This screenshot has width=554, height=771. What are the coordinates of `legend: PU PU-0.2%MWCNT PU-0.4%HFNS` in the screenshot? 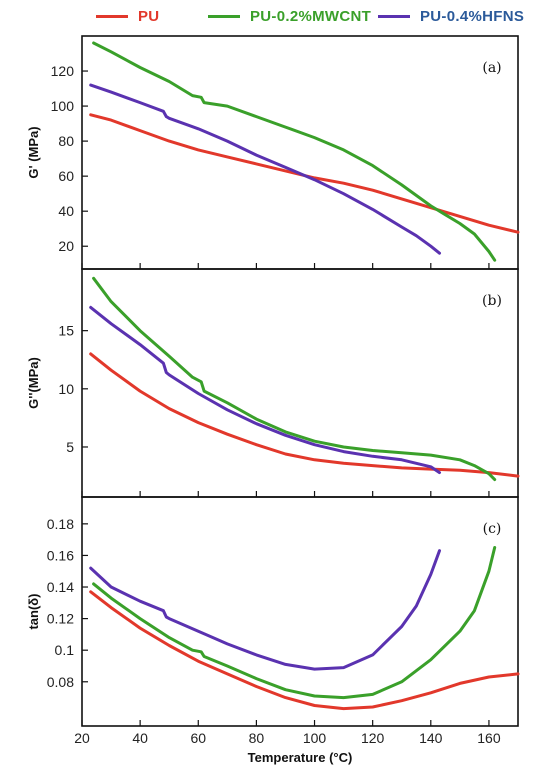 It's located at (277, 17).